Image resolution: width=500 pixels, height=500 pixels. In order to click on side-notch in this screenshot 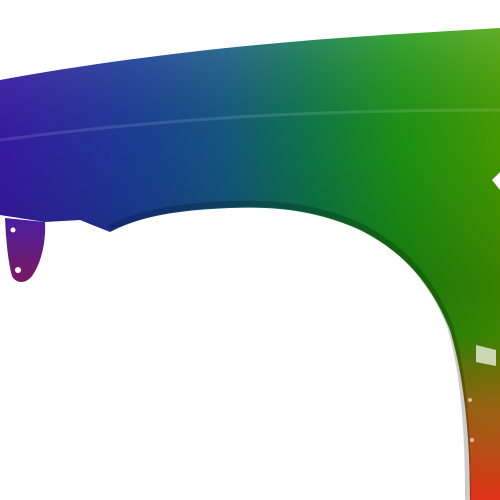, I will do `click(496, 181)`.